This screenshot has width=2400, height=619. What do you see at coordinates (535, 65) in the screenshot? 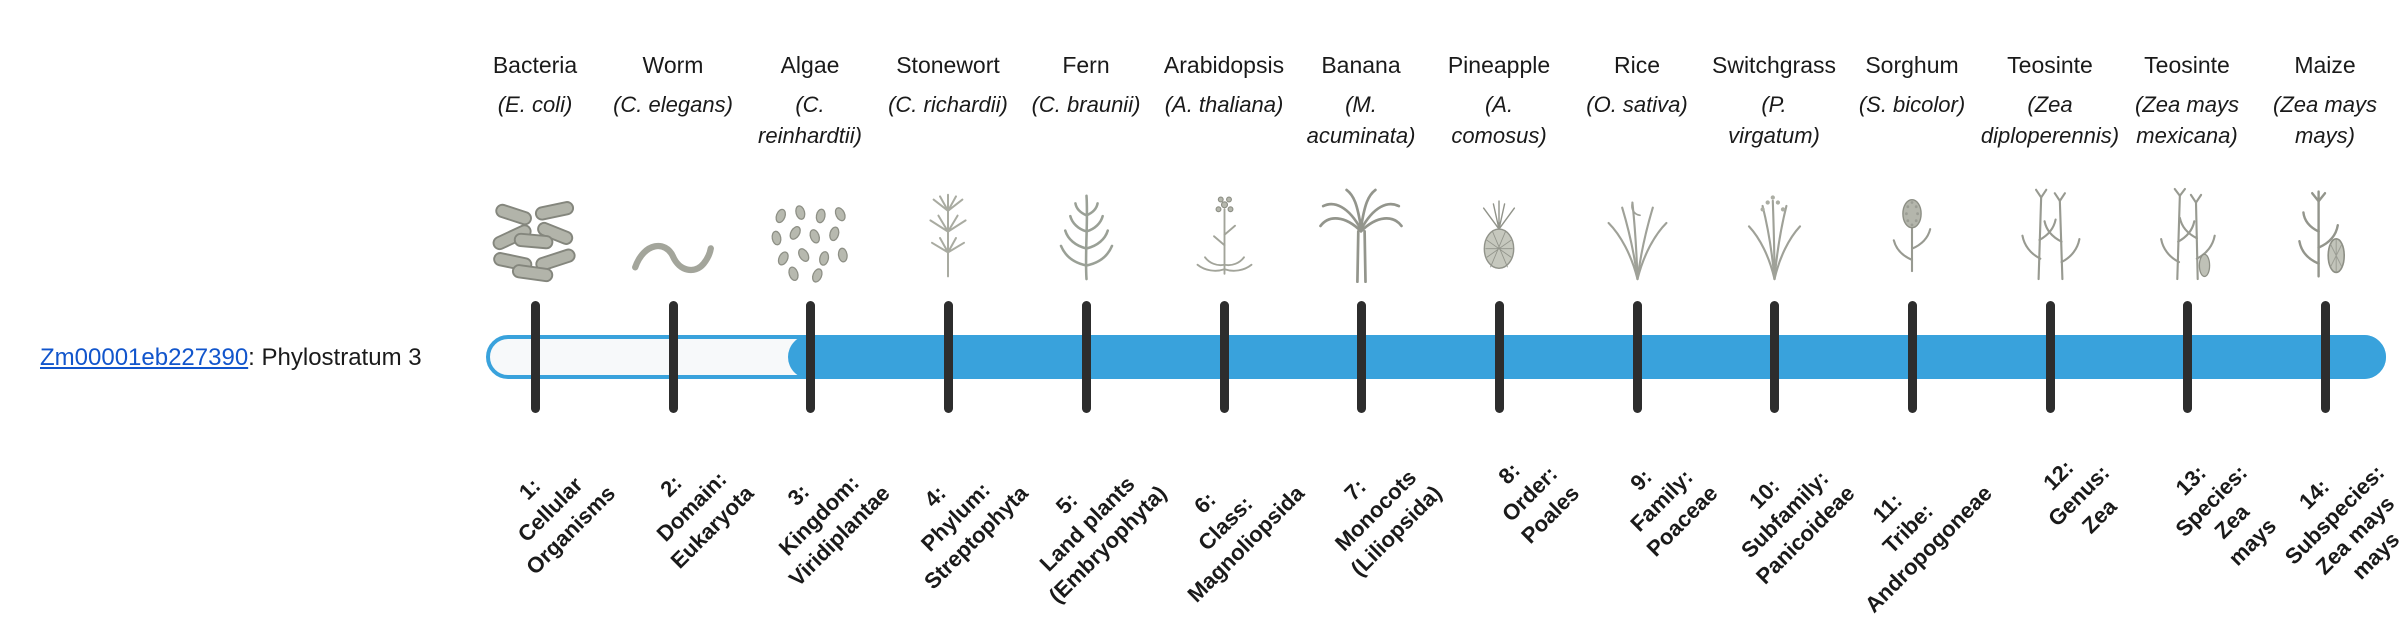
I see `organism-name: Bacteria` at bounding box center [535, 65].